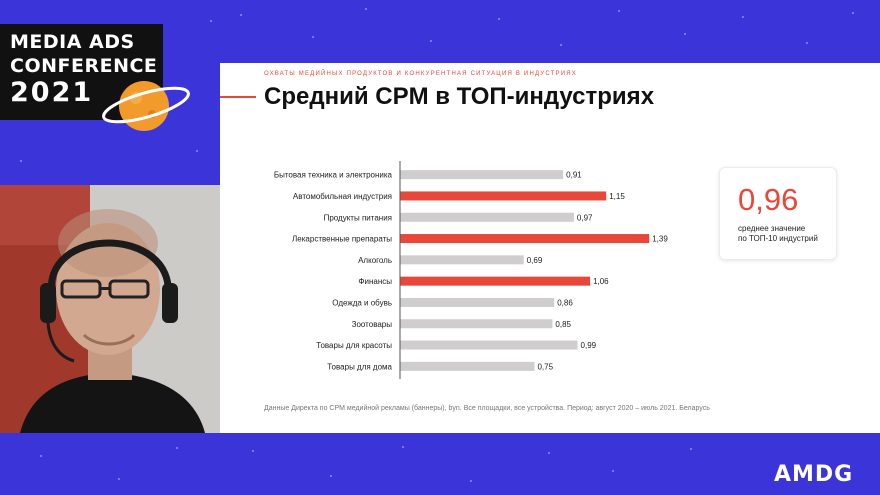 The image size is (880, 495). What do you see at coordinates (814, 474) in the screenshot?
I see `amdg-brand-logo: AMDG` at bounding box center [814, 474].